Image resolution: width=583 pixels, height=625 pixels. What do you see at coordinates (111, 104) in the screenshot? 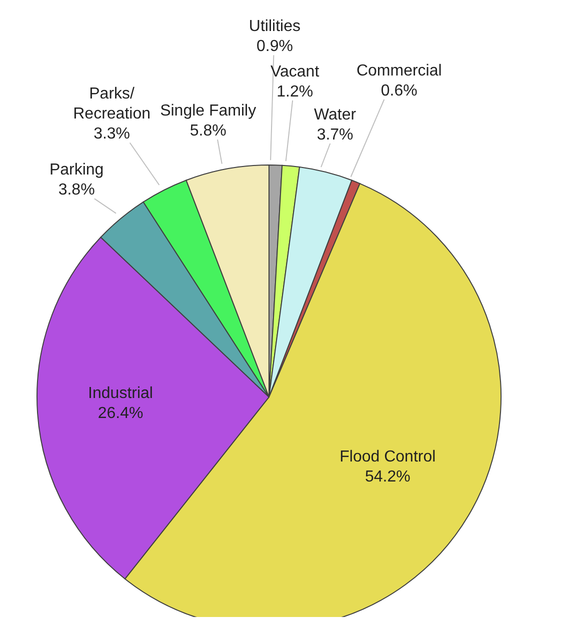
I see `slice-label: Parks/Recreation` at bounding box center [111, 104].